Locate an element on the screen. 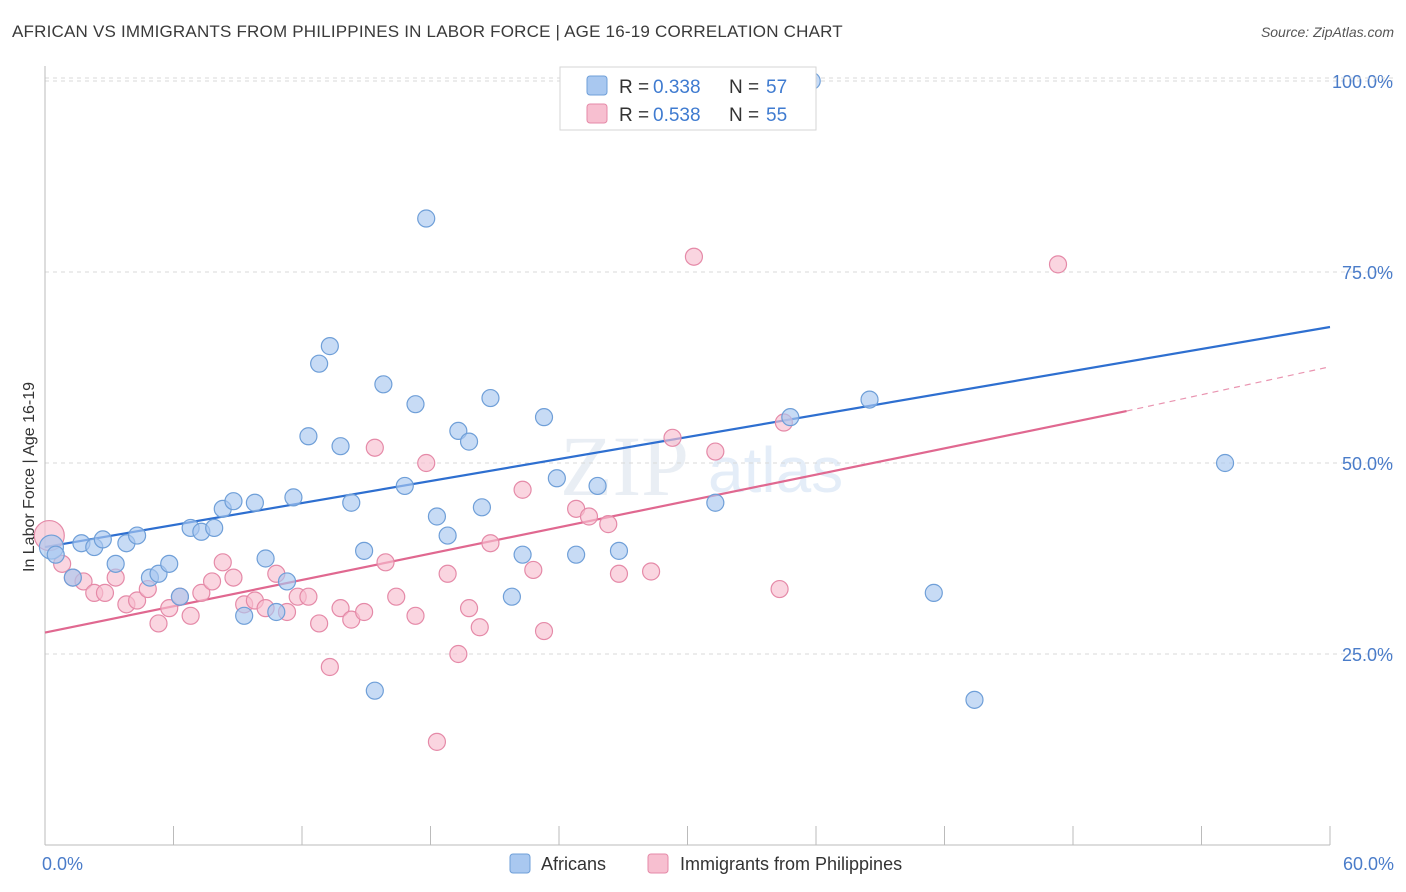  bottom-legend-philippines: Immigrants from Philippines is located at coordinates (791, 864).